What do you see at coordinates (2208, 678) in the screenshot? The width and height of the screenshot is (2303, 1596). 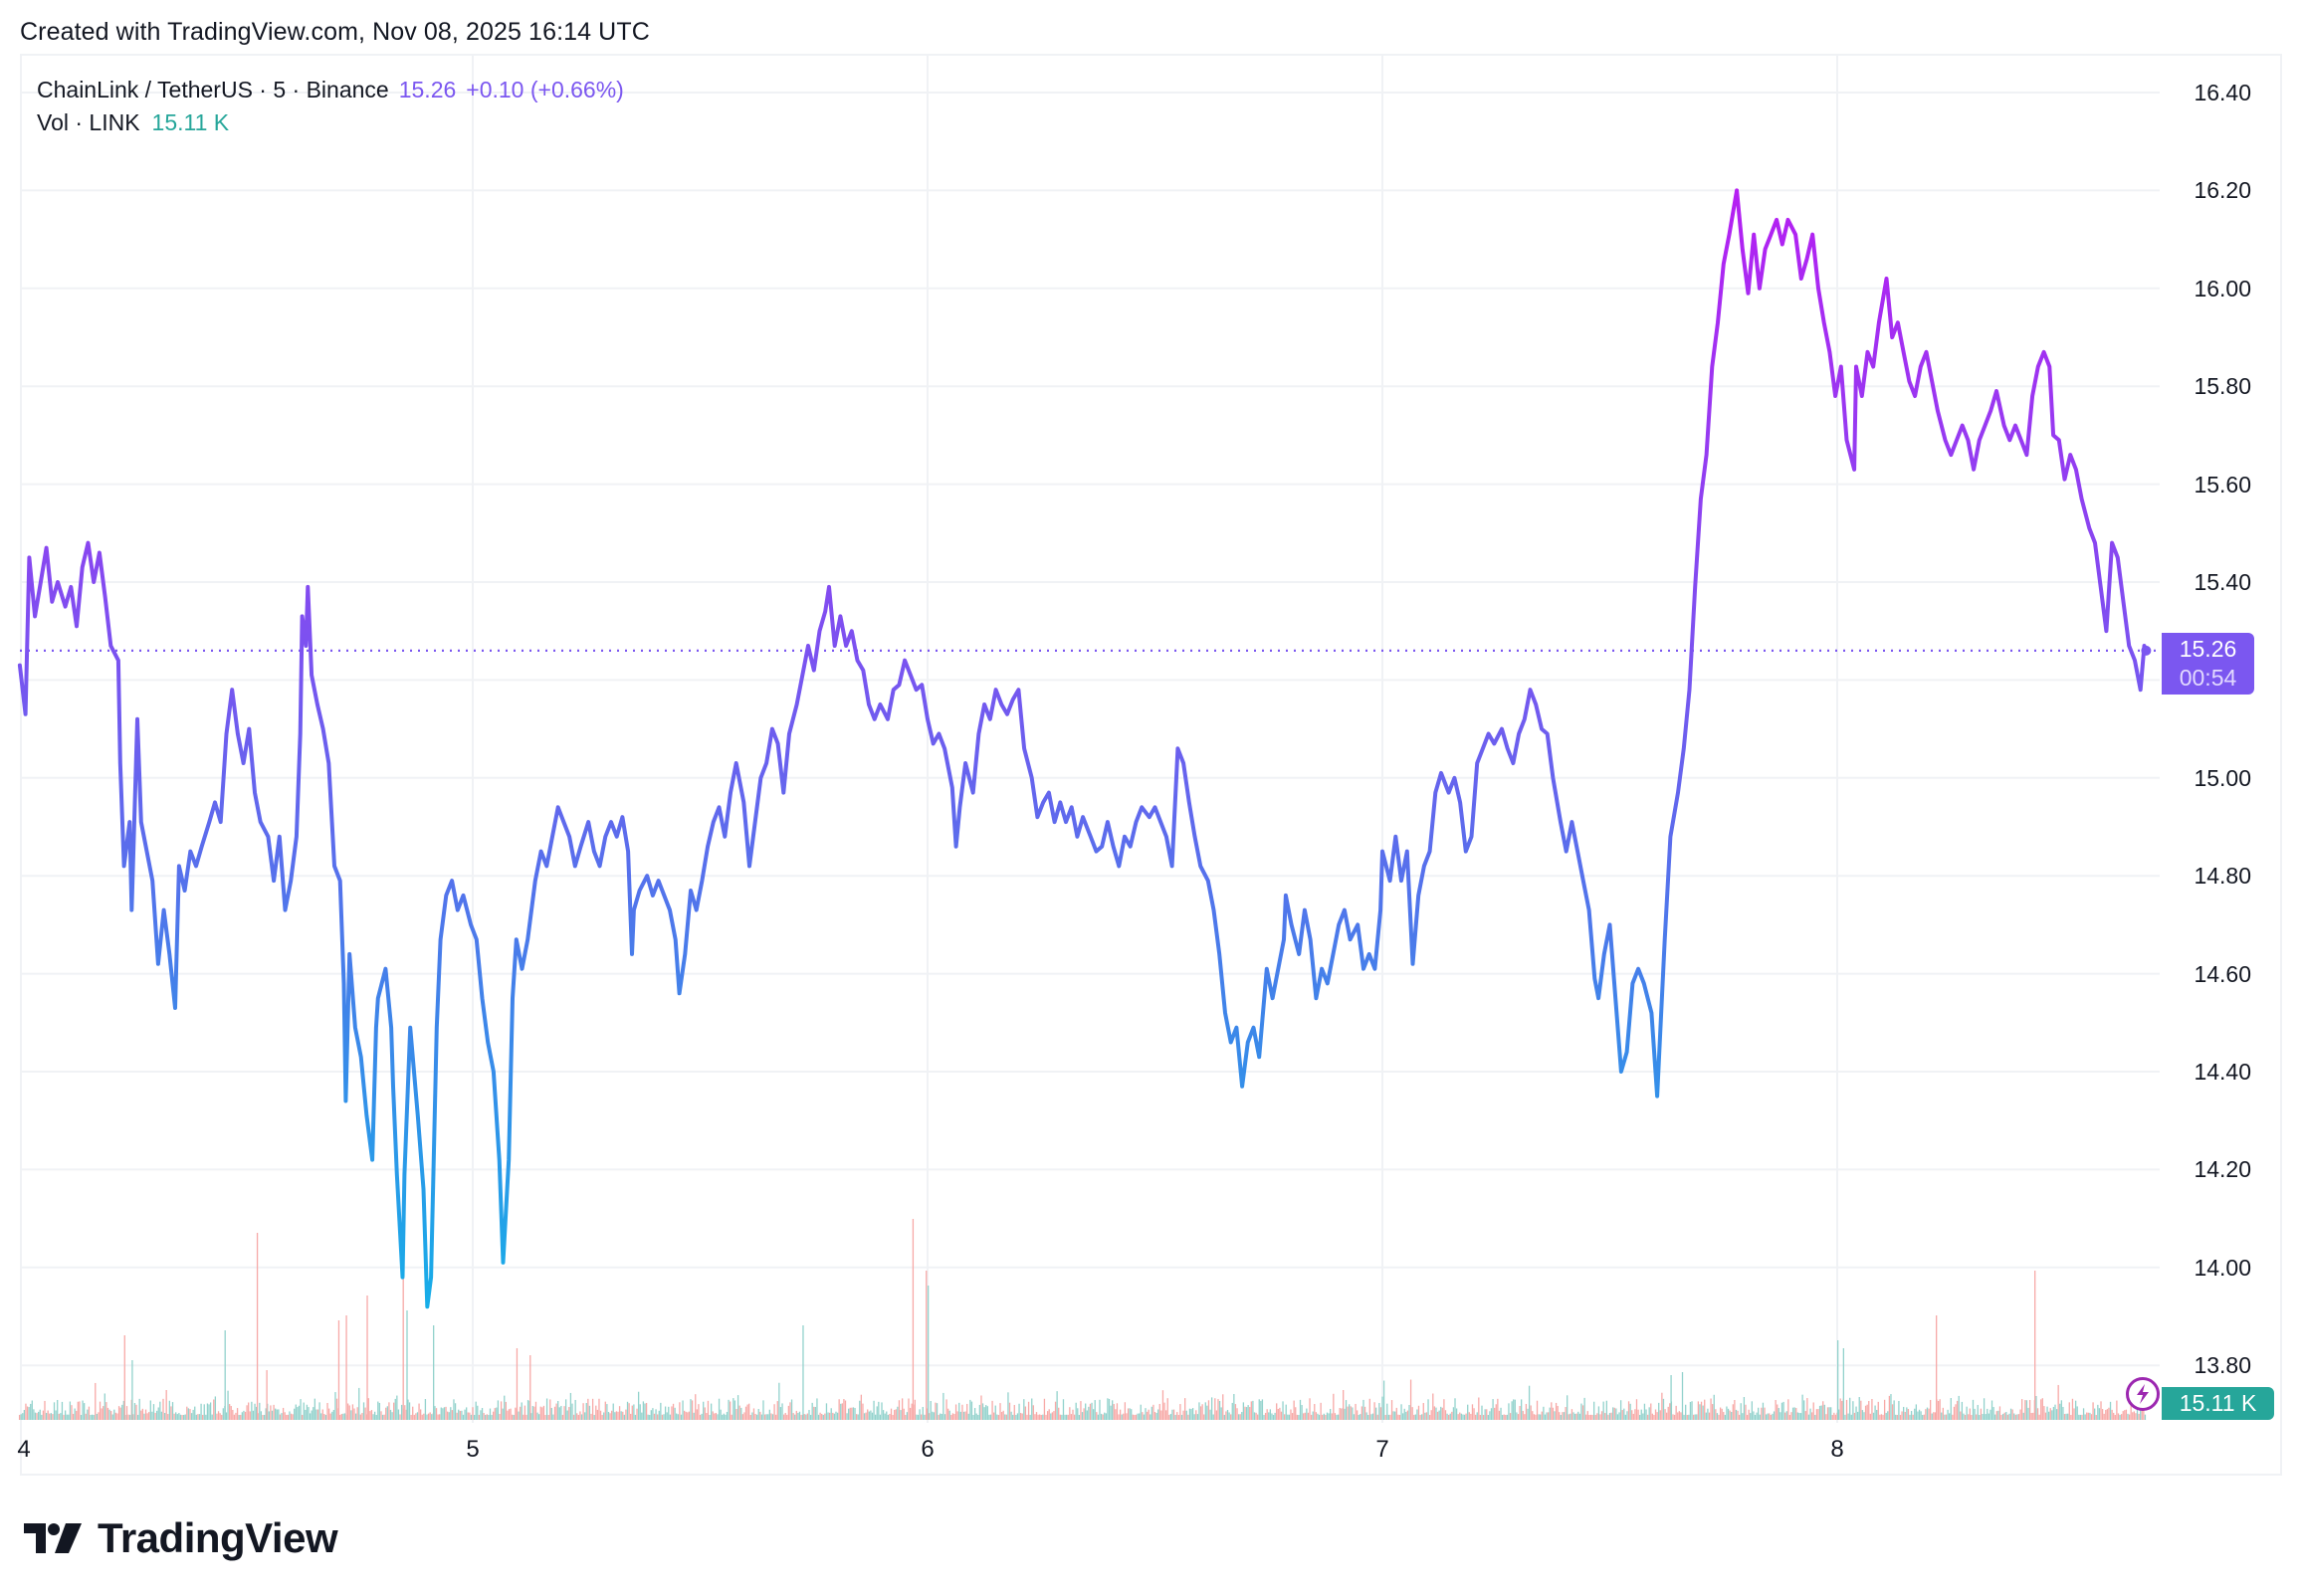 I see `bar-countdown: 00:54` at bounding box center [2208, 678].